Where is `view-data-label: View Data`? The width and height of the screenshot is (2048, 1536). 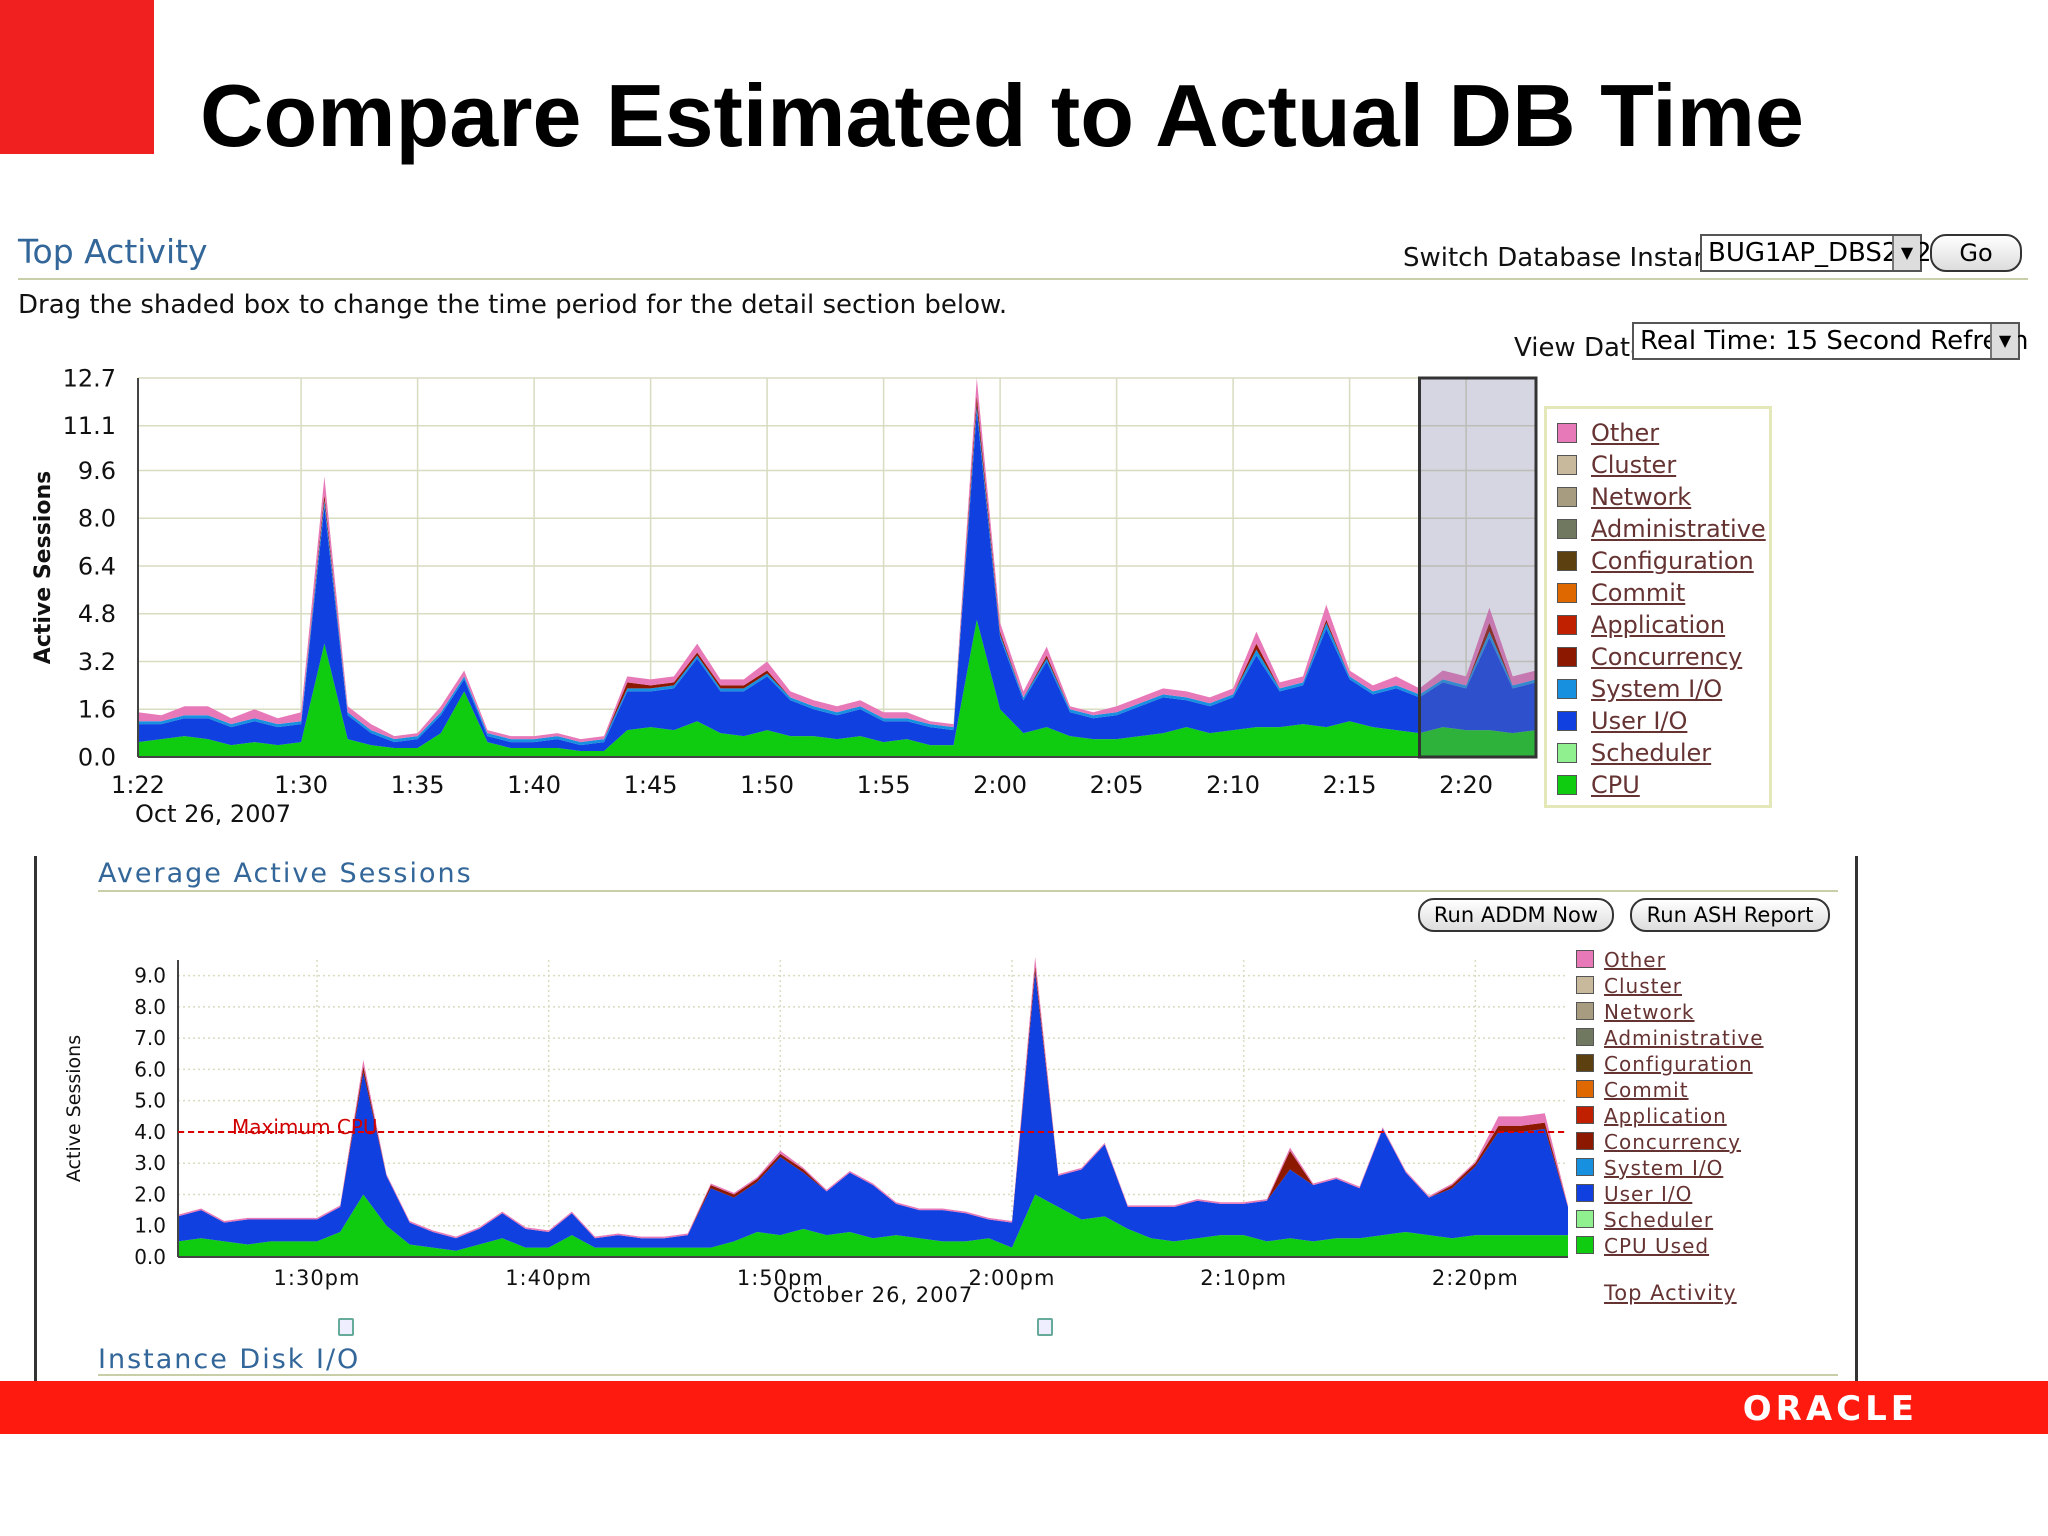
view-data-label: View Data is located at coordinates (1580, 348).